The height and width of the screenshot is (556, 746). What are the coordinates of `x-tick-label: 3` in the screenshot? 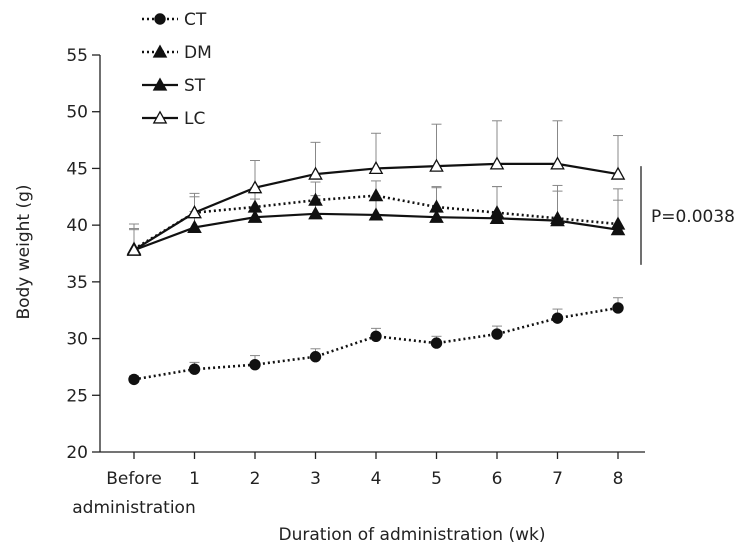 It's located at (315, 479).